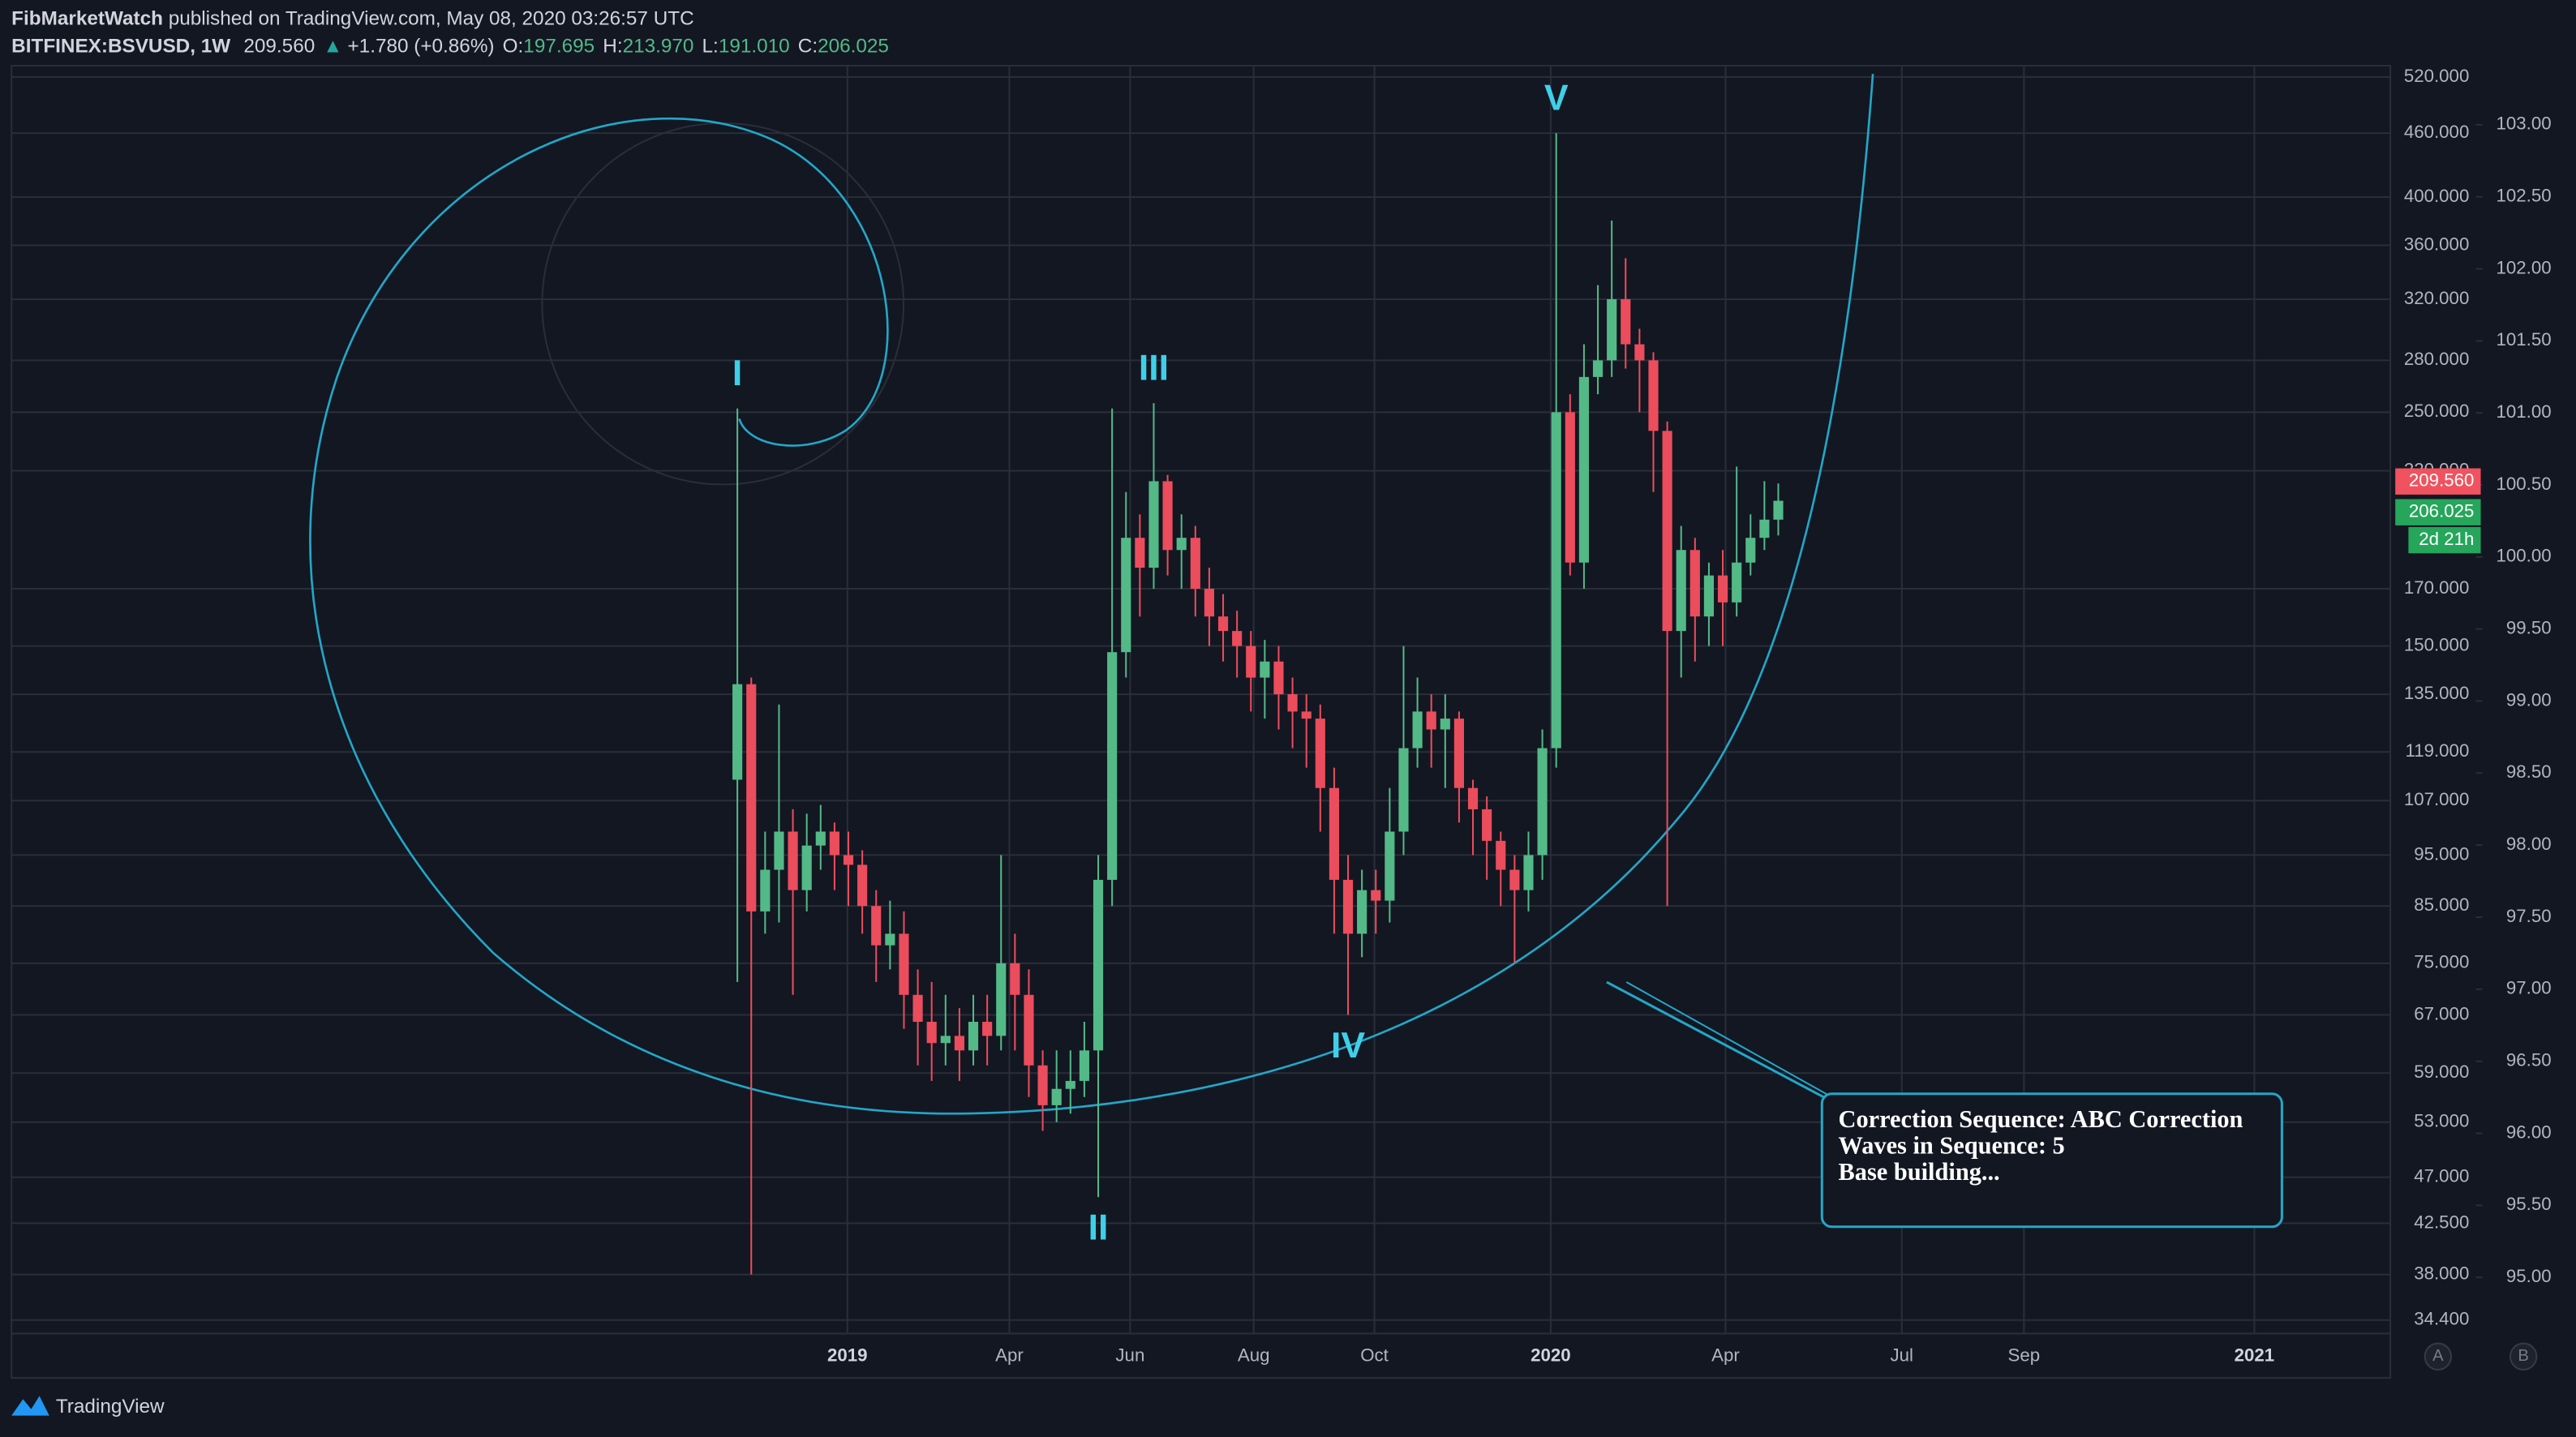 Image resolution: width=2576 pixels, height=1437 pixels. I want to click on logo-icon, so click(30, 1406).